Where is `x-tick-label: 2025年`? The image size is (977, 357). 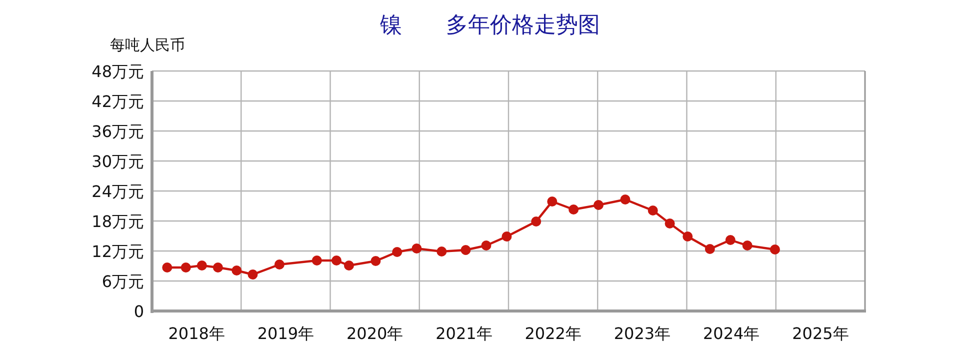
x-tick-label: 2025年 is located at coordinates (820, 333).